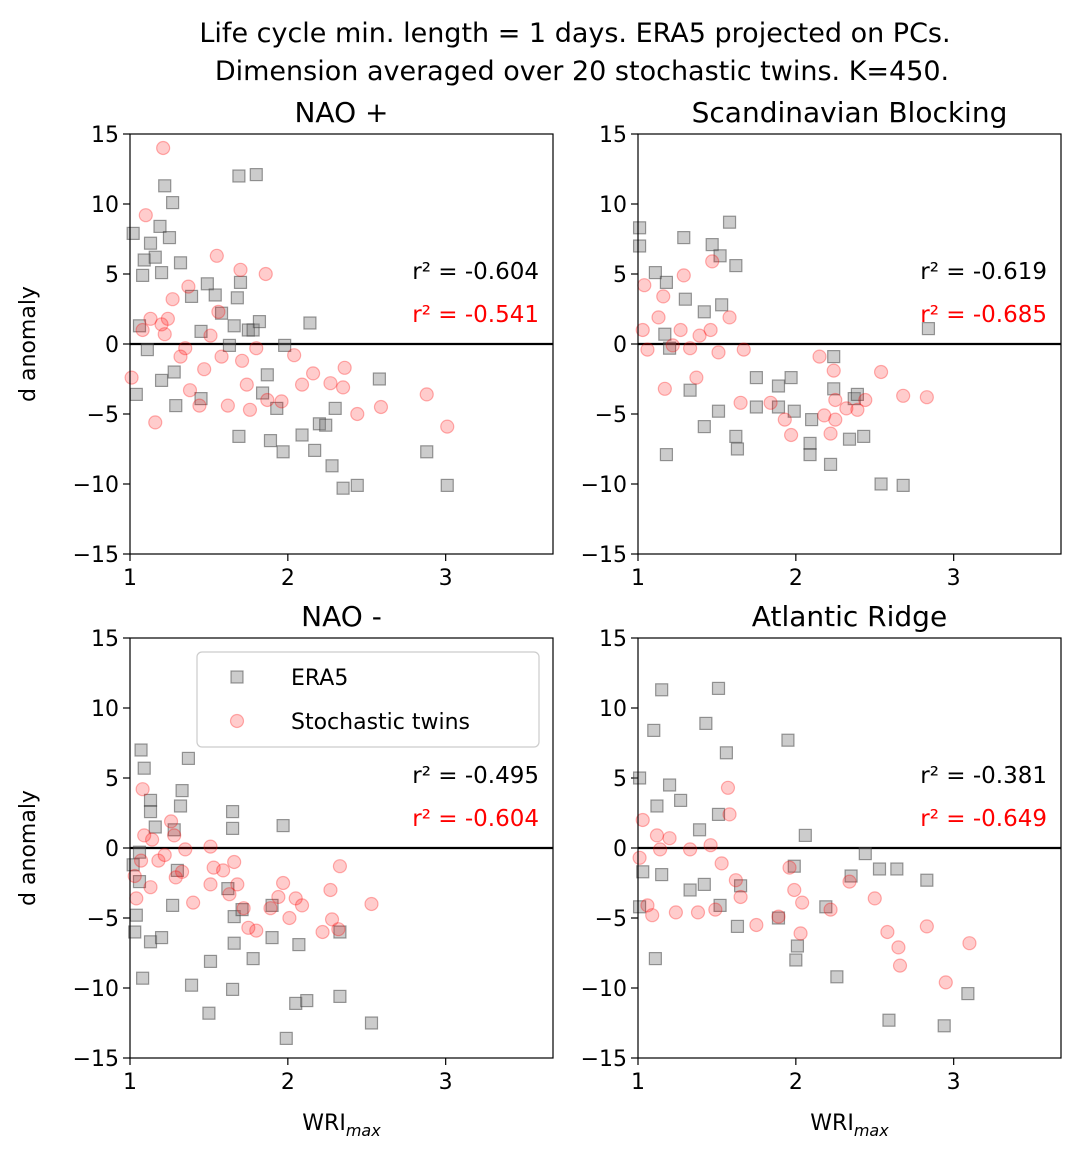 This screenshot has height=1158, width=1088. What do you see at coordinates (604, 555) in the screenshot?
I see `y-tick-label: −15` at bounding box center [604, 555].